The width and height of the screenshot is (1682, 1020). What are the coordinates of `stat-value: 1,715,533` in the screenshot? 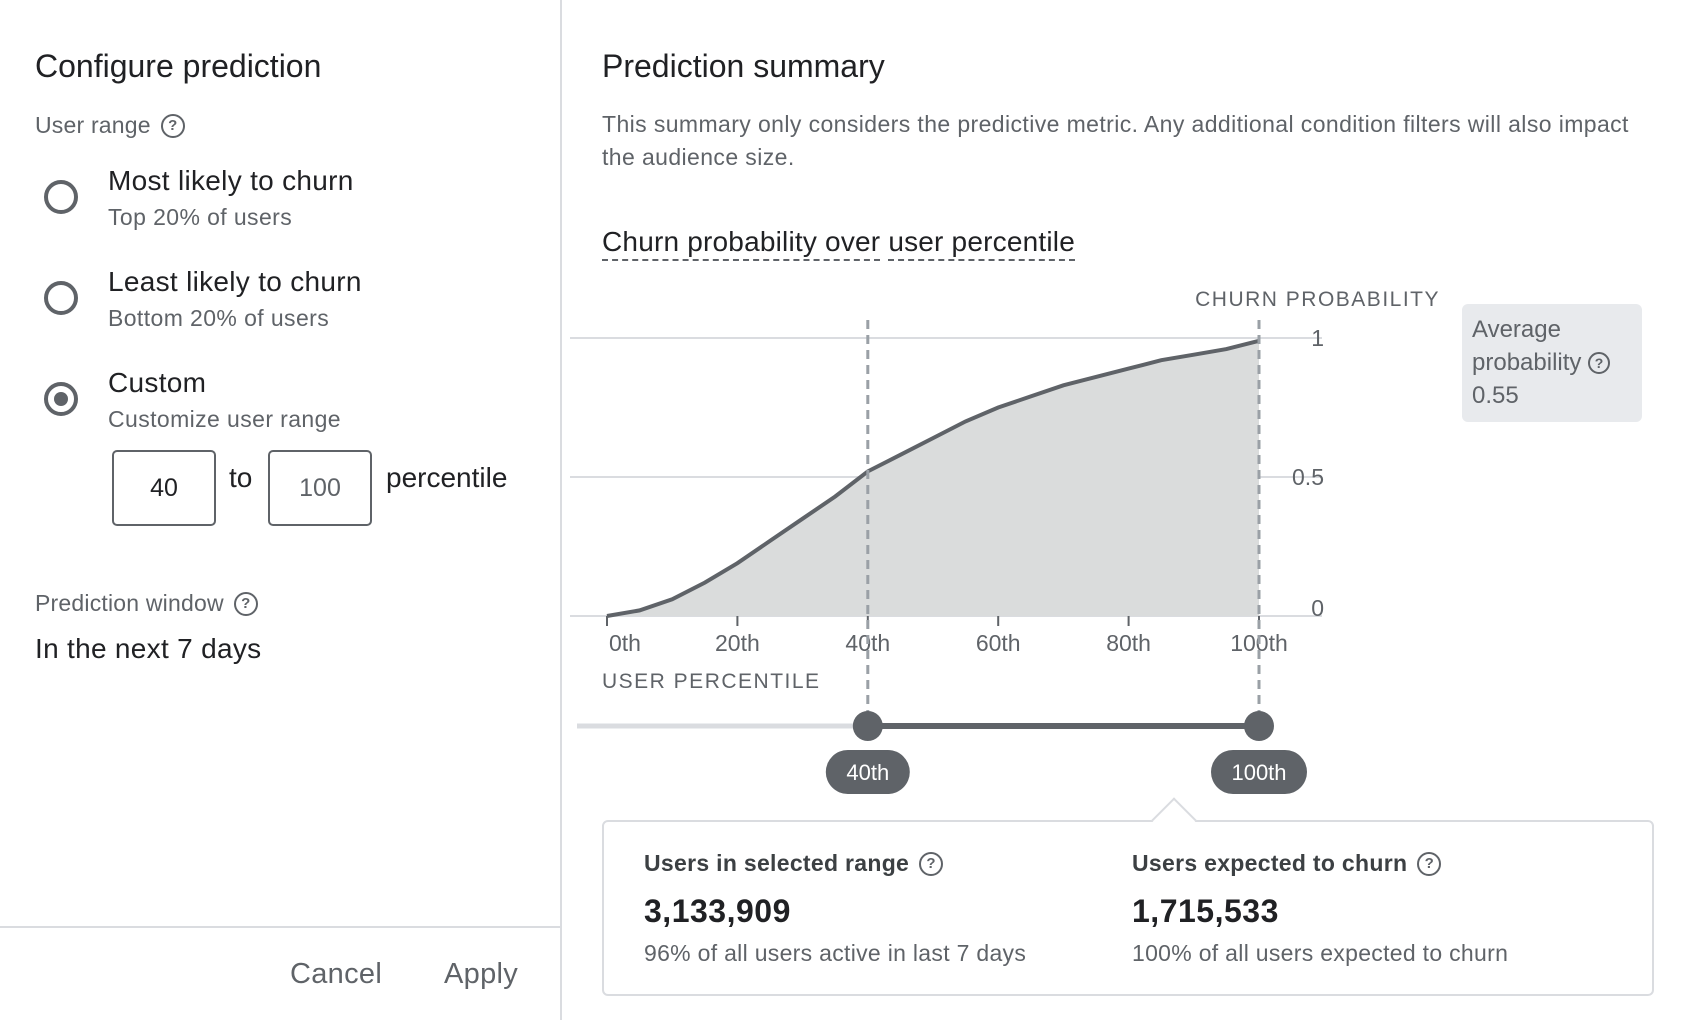 It's located at (1205, 911).